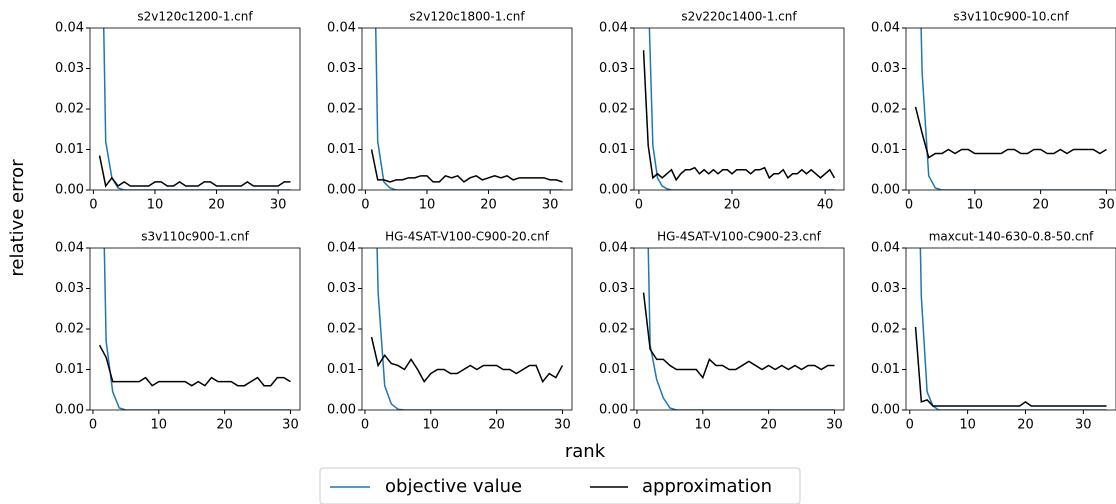 This screenshot has height=504, width=1116. Describe the element at coordinates (707, 486) in the screenshot. I see `legend-label: approximation` at that location.